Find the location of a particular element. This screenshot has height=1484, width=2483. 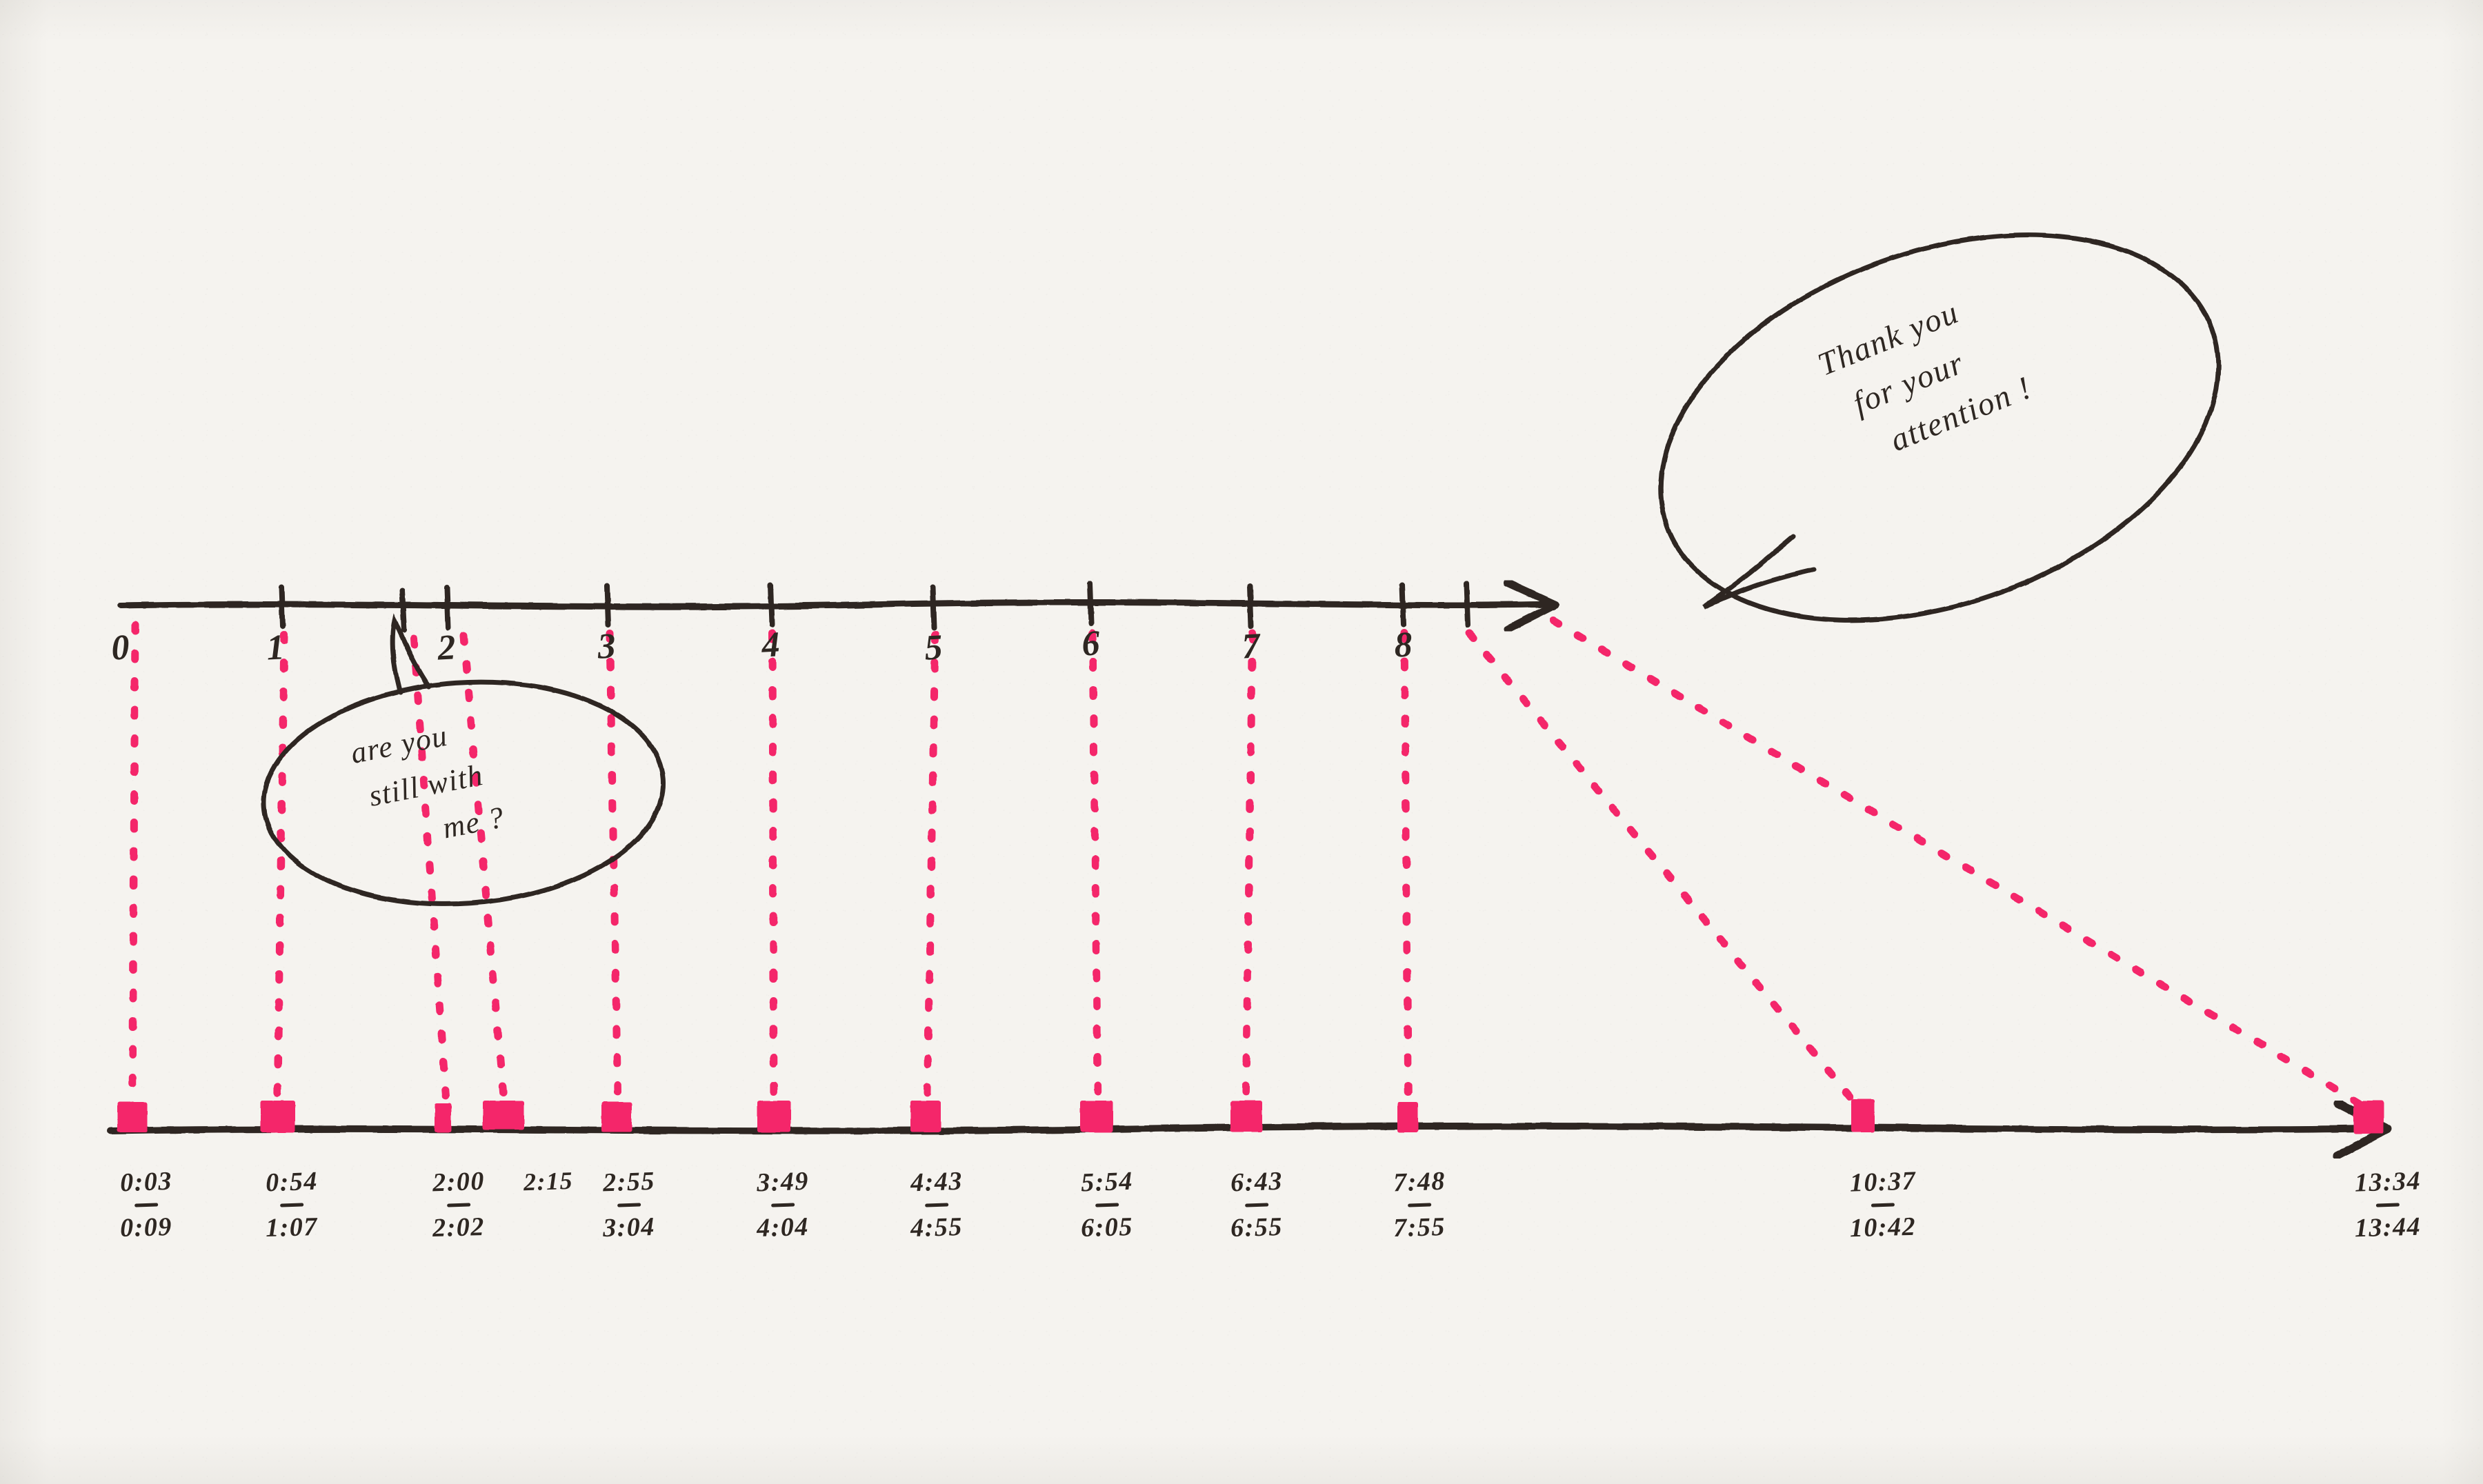

timestamp-6: 4:43 4:55 is located at coordinates (937, 1204).